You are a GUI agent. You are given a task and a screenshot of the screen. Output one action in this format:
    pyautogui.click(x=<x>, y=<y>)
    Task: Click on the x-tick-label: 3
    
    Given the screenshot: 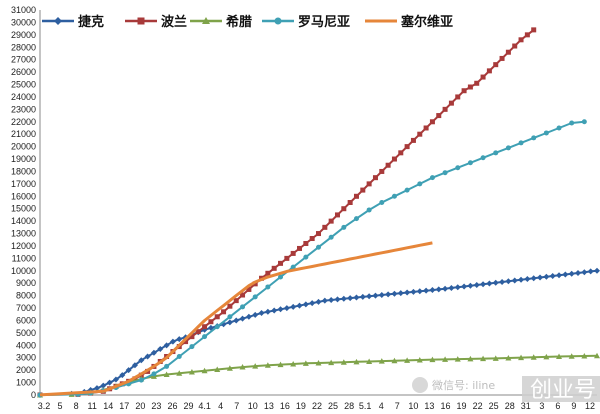 What is the action you would take?
    pyautogui.click(x=541, y=406)
    